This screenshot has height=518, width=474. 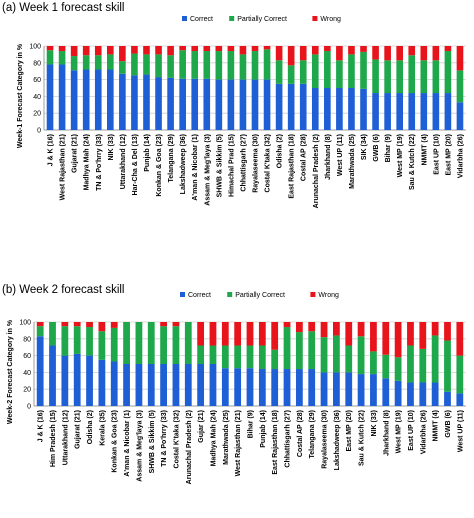 What do you see at coordinates (183, 164) in the screenshot?
I see `x-tick-label: Lakshadweep (36)` at bounding box center [183, 164].